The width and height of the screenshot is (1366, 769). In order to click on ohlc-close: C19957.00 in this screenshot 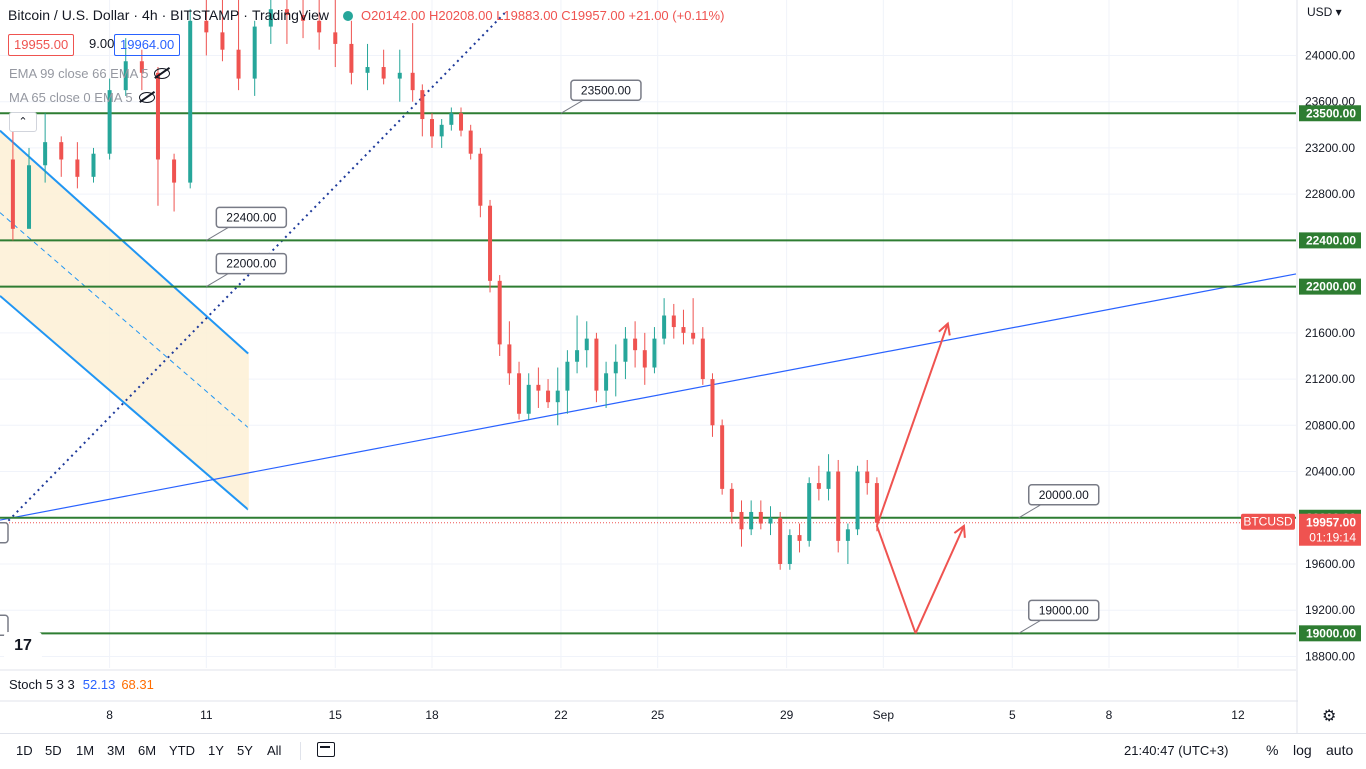, I will do `click(593, 15)`.